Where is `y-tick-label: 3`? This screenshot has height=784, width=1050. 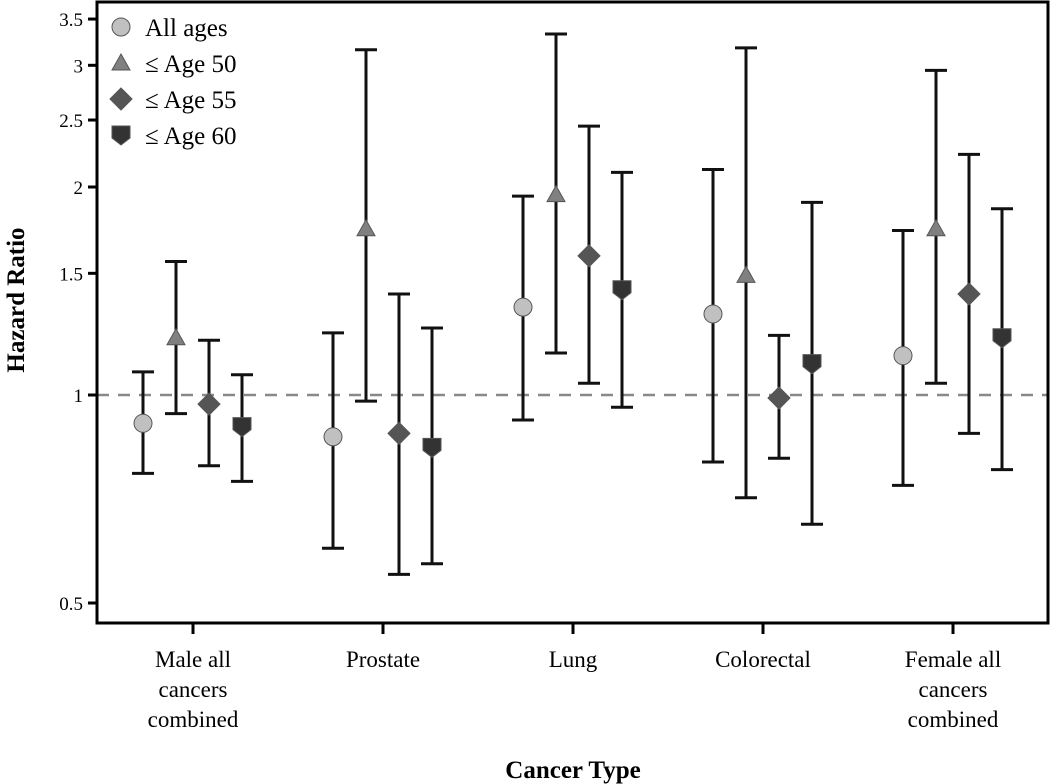 y-tick-label: 3 is located at coordinates (79, 66).